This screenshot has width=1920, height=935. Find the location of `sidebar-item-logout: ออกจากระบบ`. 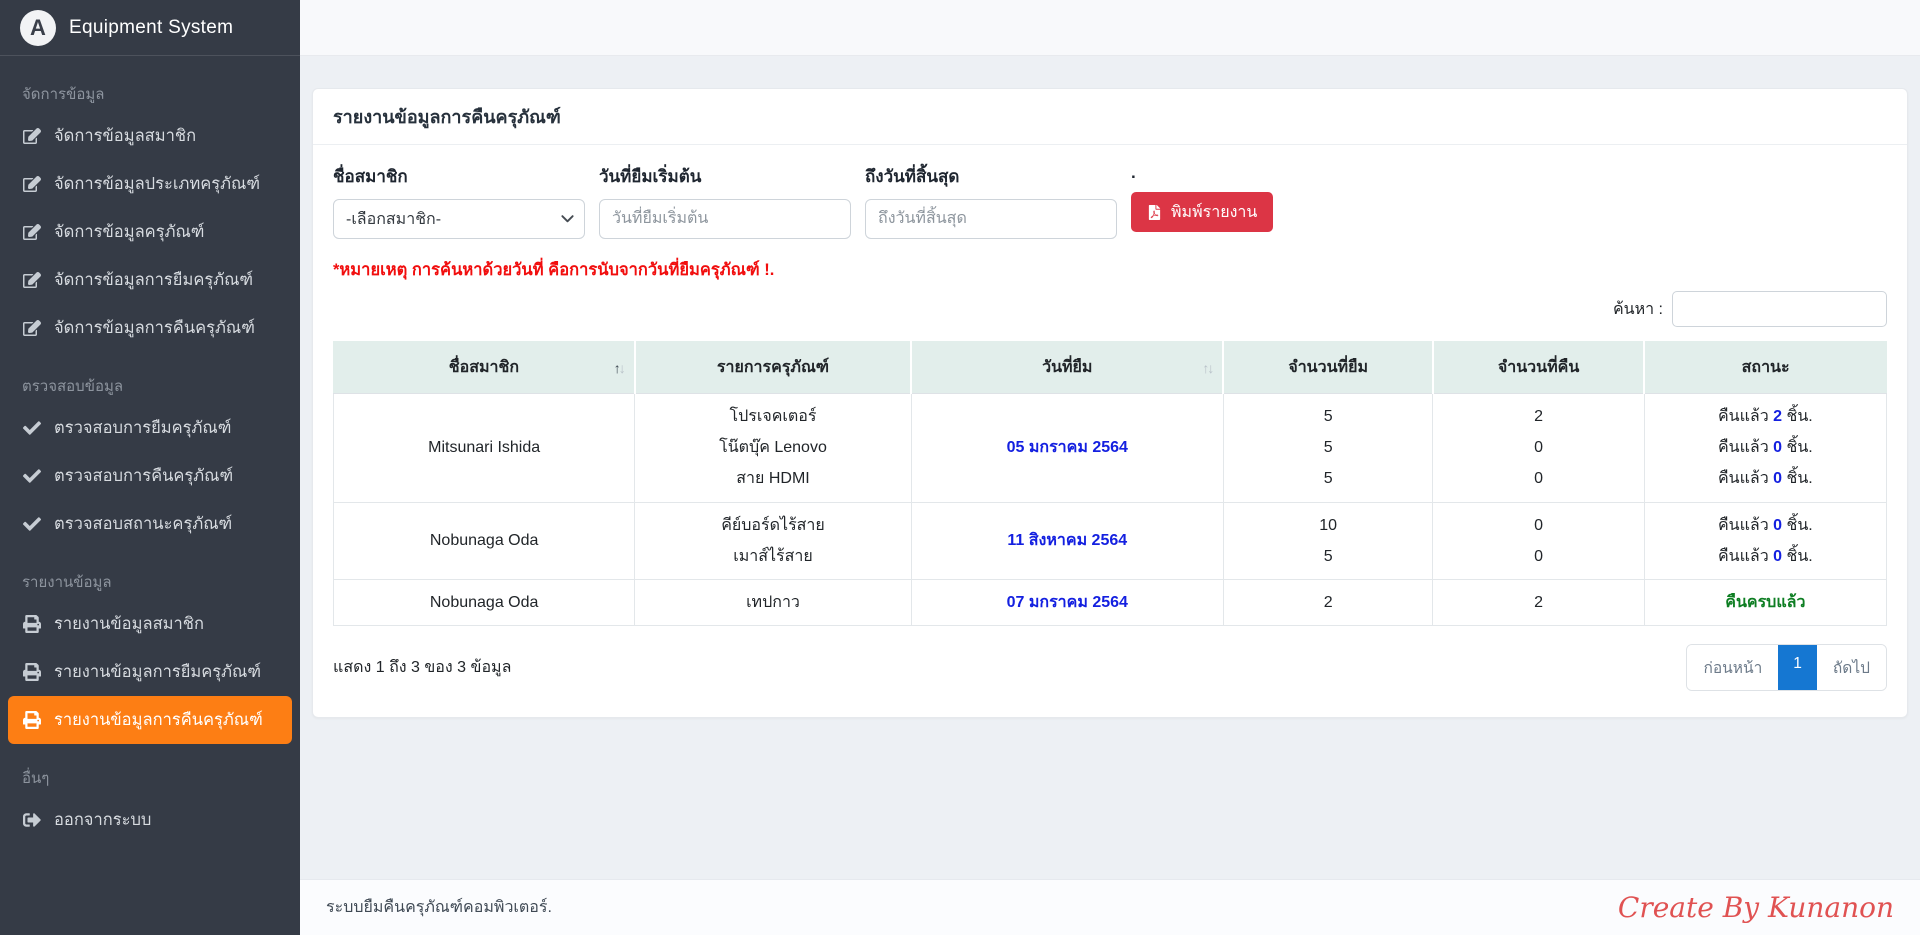

sidebar-item-logout: ออกจากระบบ is located at coordinates (150, 820).